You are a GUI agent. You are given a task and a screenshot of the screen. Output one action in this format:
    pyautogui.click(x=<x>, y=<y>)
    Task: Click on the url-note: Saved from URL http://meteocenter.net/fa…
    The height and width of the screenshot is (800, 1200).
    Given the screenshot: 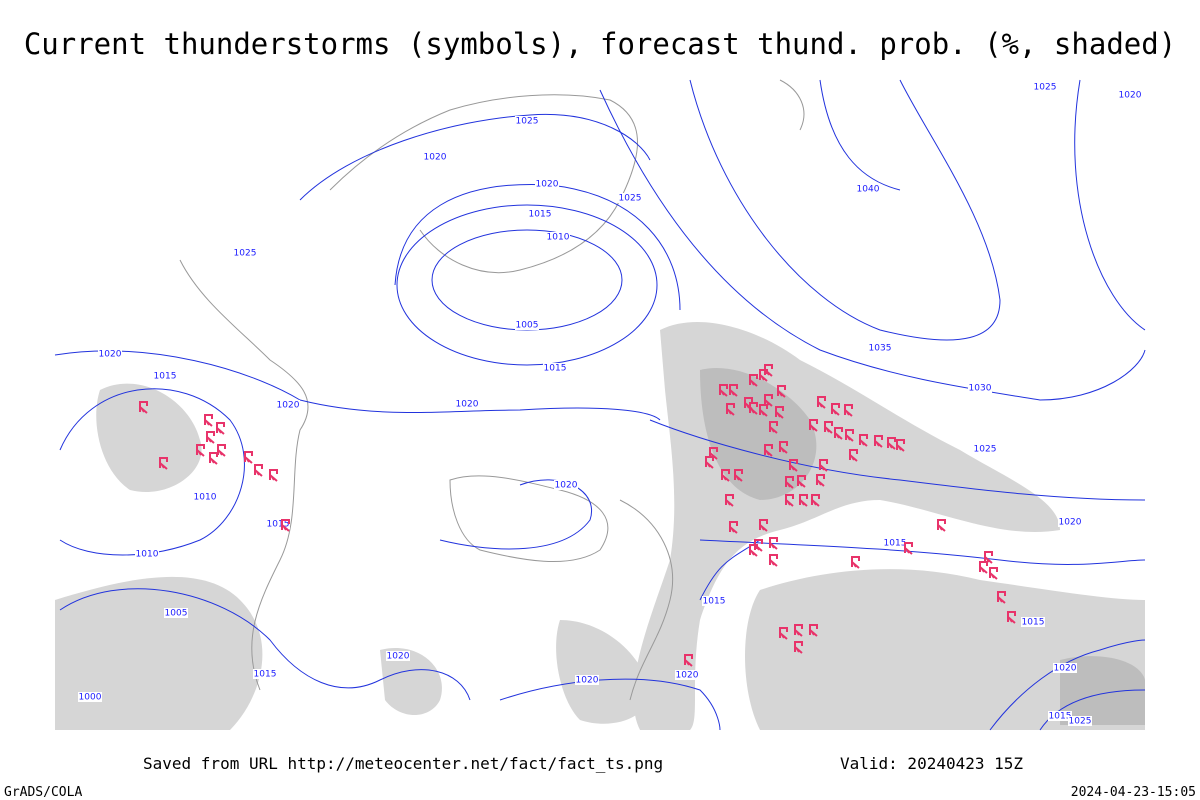 What is the action you would take?
    pyautogui.click(x=403, y=763)
    